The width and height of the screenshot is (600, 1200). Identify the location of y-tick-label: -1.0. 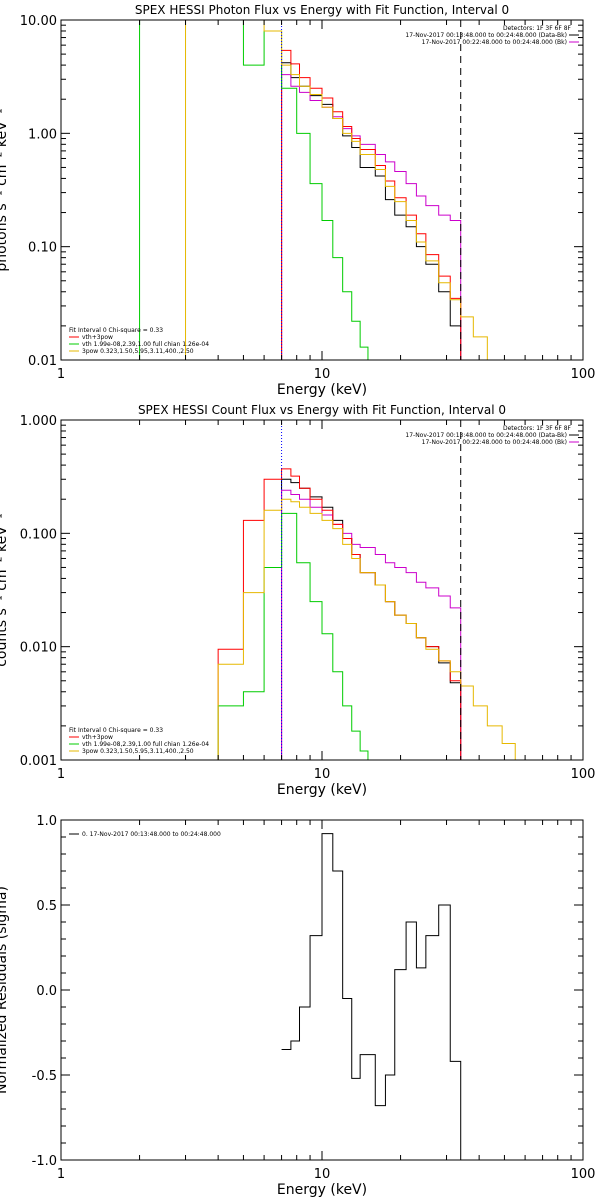
(44, 1161).